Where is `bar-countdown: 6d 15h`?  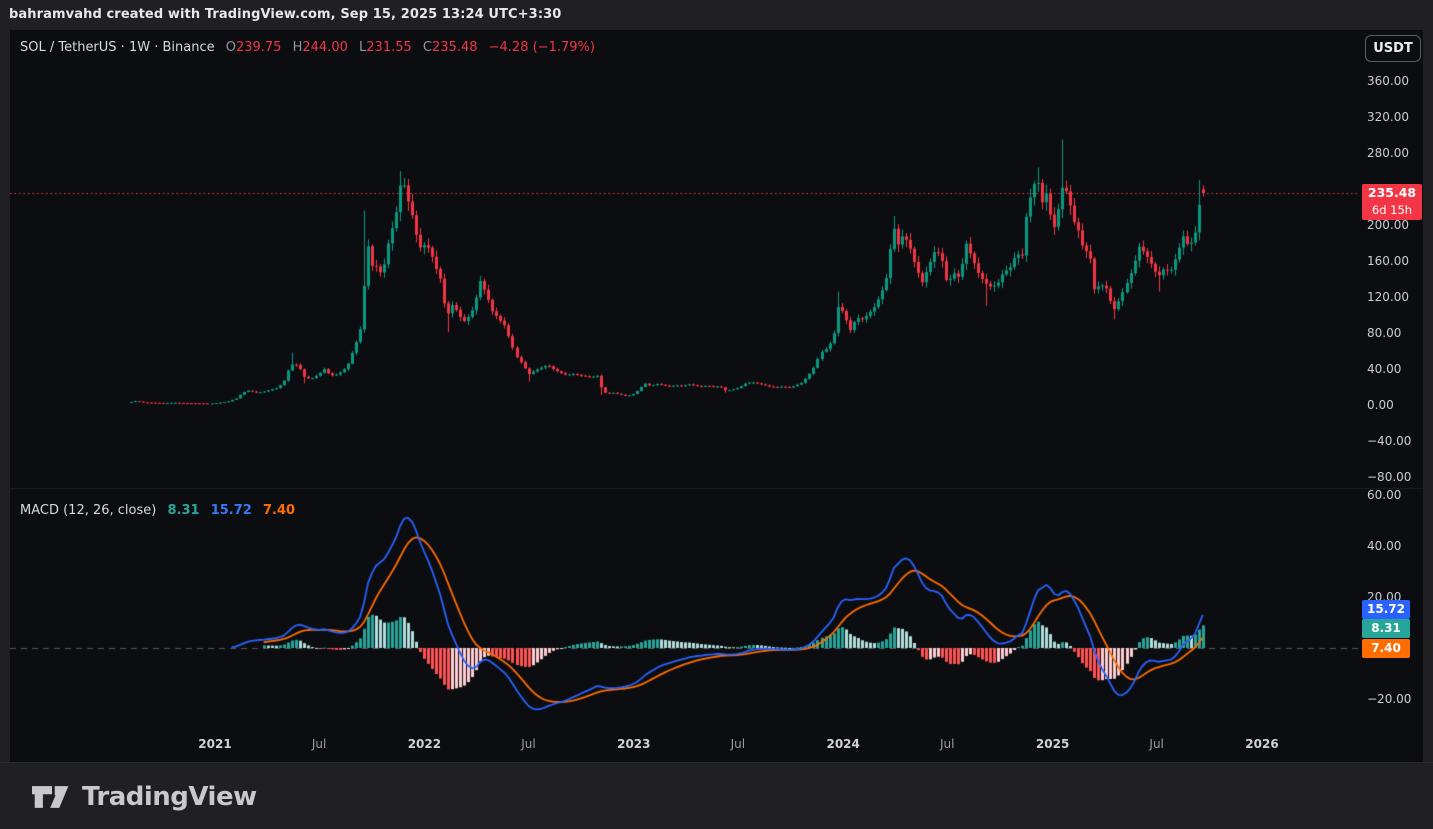
bar-countdown: 6d 15h is located at coordinates (1392, 210).